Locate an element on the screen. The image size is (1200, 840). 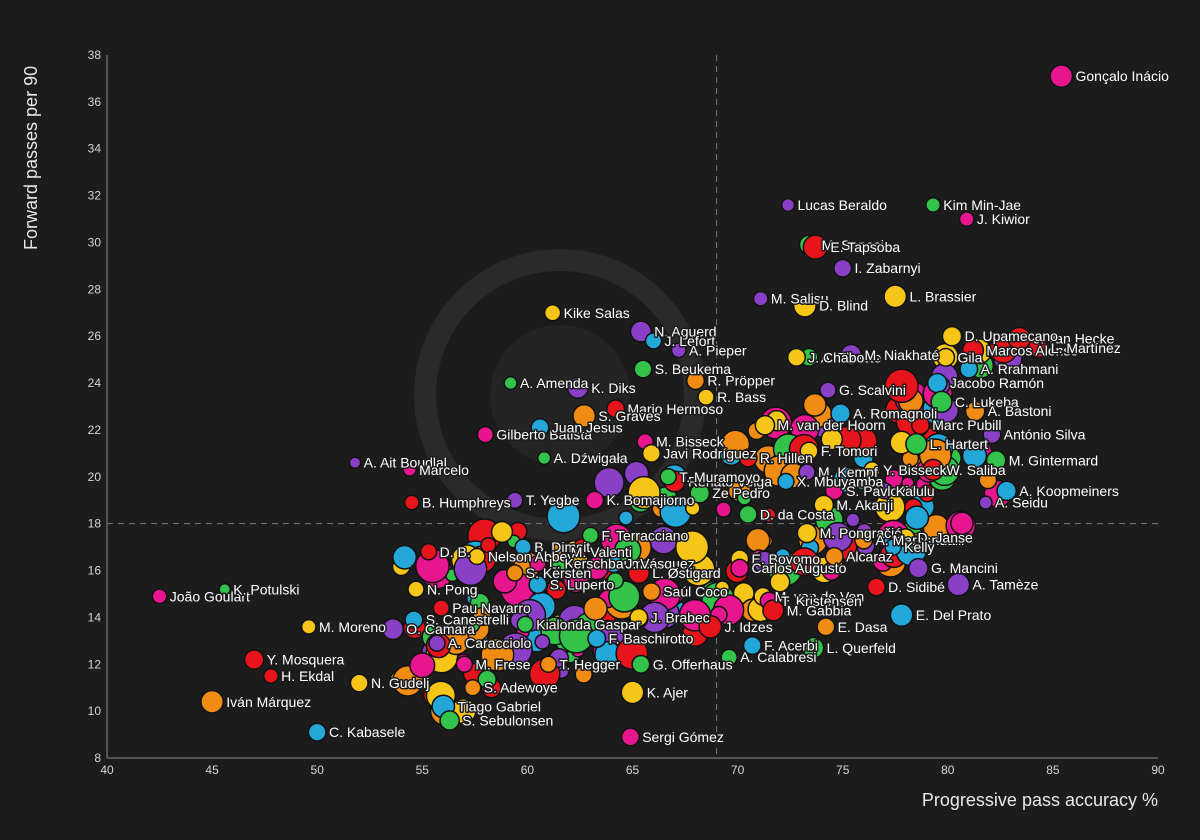
point-label: G. Scalvini is located at coordinates (872, 390).